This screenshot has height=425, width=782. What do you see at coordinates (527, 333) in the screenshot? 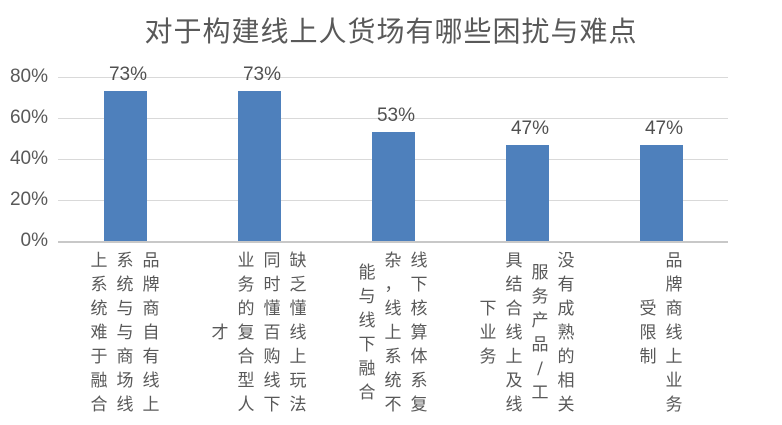
I see `x-axis-category-label: 没有成熟的相关服务产品 / 工具结合线上及线下业务` at bounding box center [527, 333].